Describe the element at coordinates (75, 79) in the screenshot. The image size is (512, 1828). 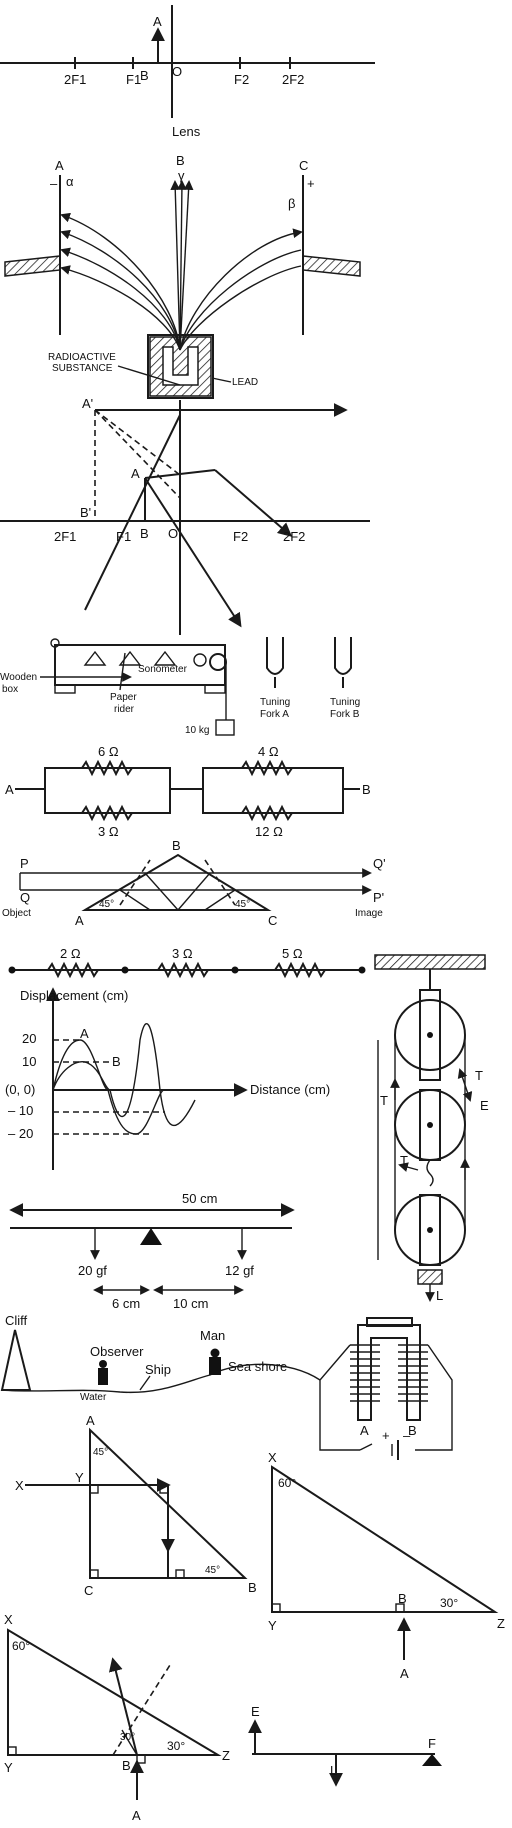
I see `mark-2f1: 2F1` at that location.